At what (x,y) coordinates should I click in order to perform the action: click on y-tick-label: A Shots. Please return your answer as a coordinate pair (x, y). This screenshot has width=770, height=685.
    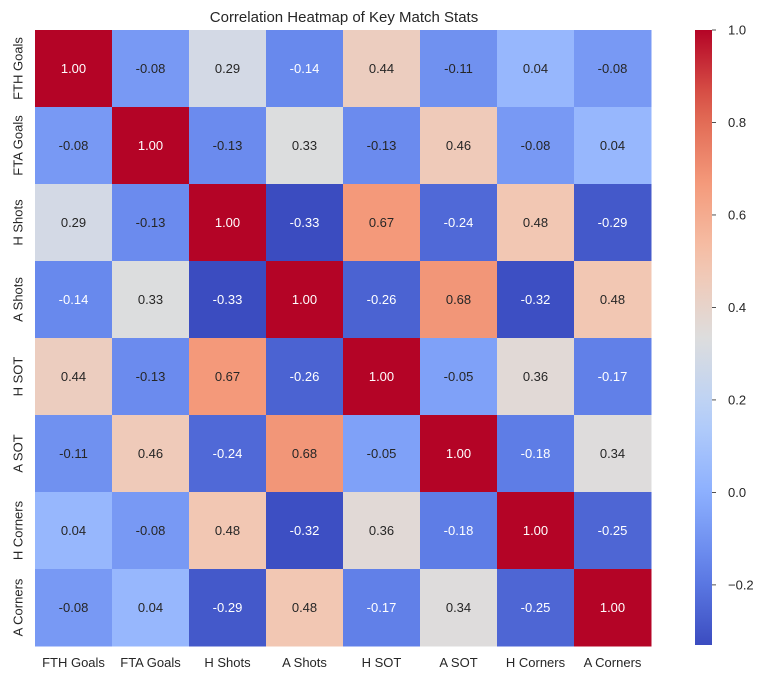
    Looking at the image, I should click on (18, 299).